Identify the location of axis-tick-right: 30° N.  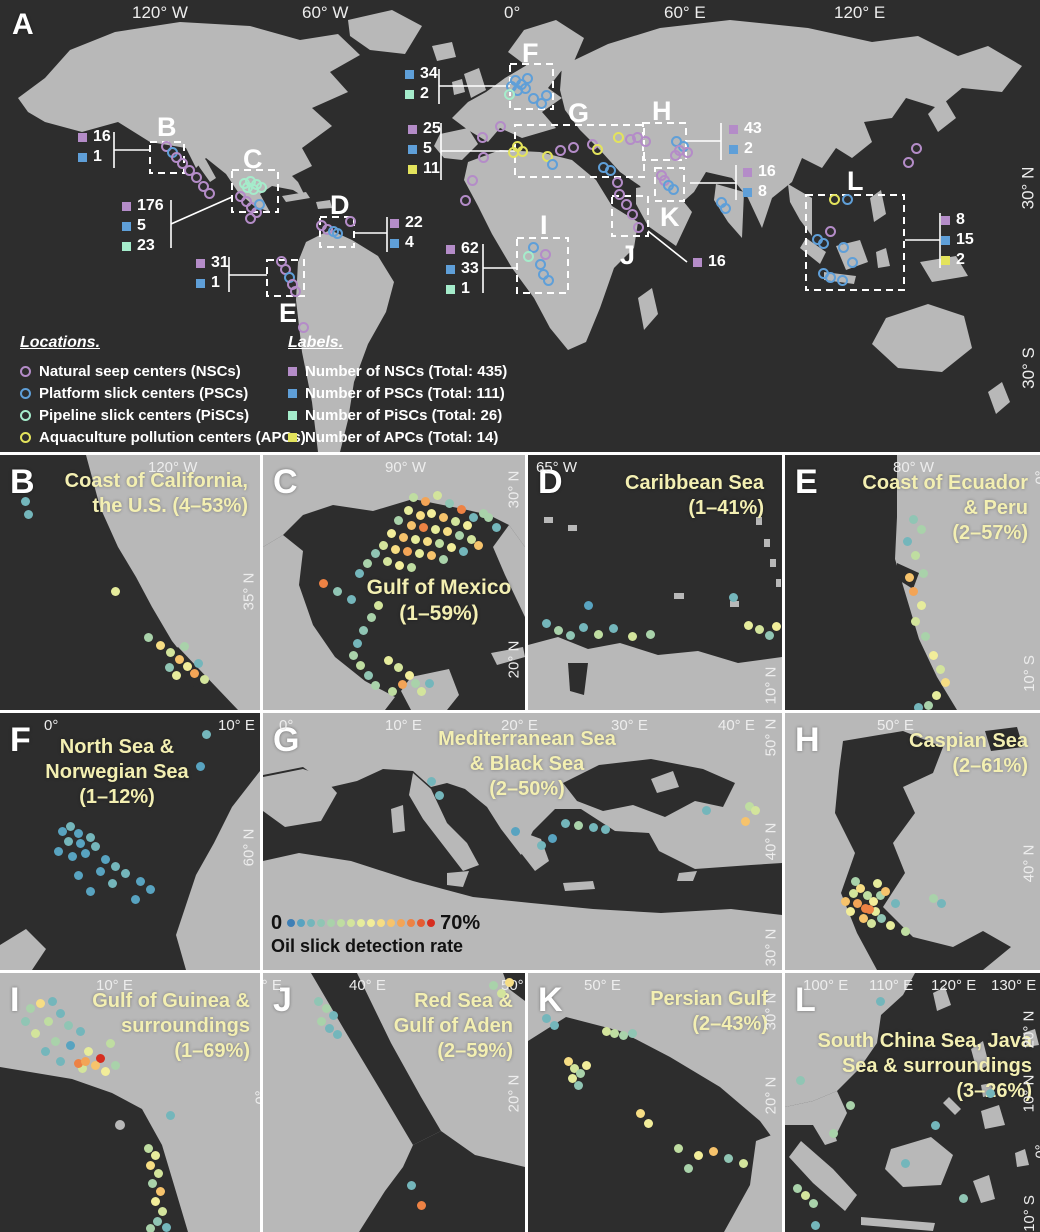
(771, 1011).